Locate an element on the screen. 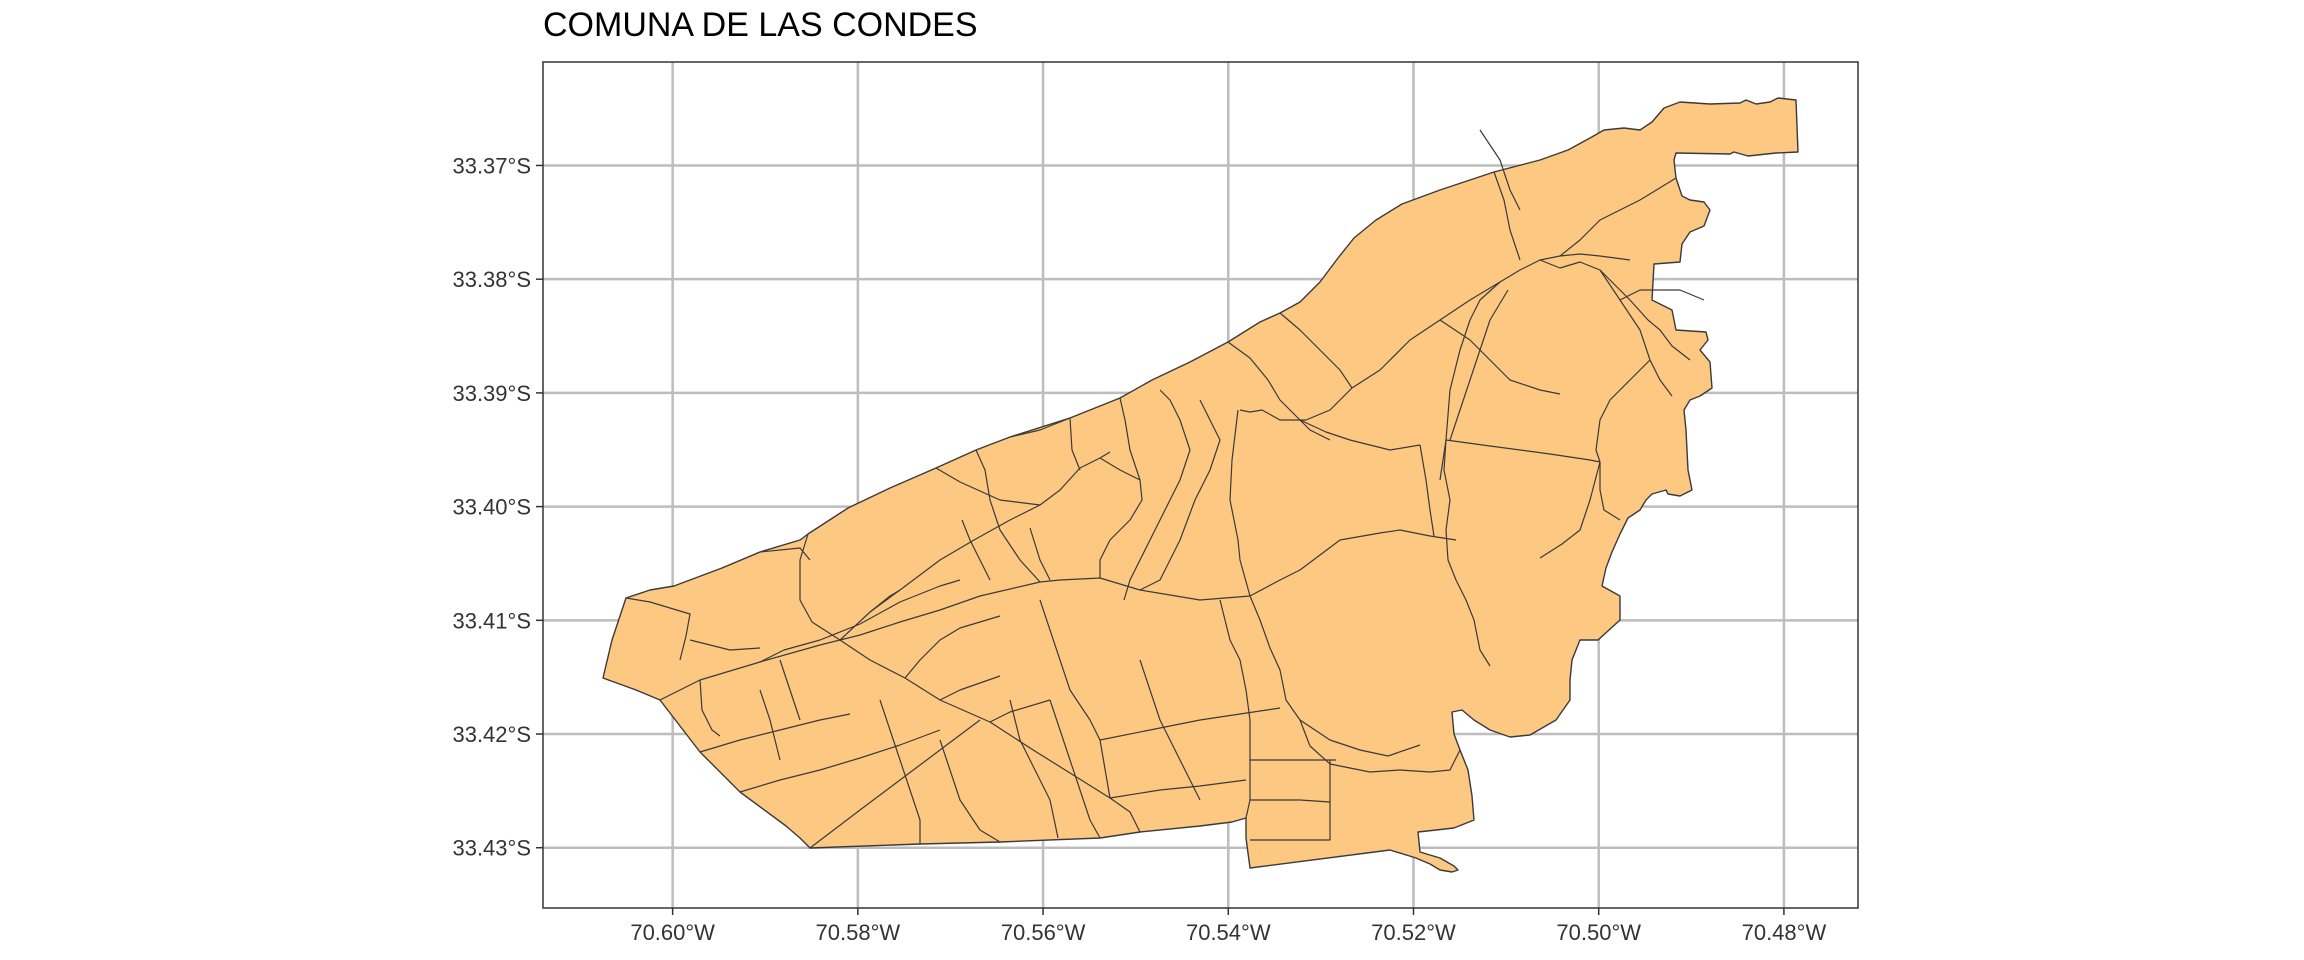 The width and height of the screenshot is (2304, 960). y-tick-label: 33.40°S is located at coordinates (491, 507).